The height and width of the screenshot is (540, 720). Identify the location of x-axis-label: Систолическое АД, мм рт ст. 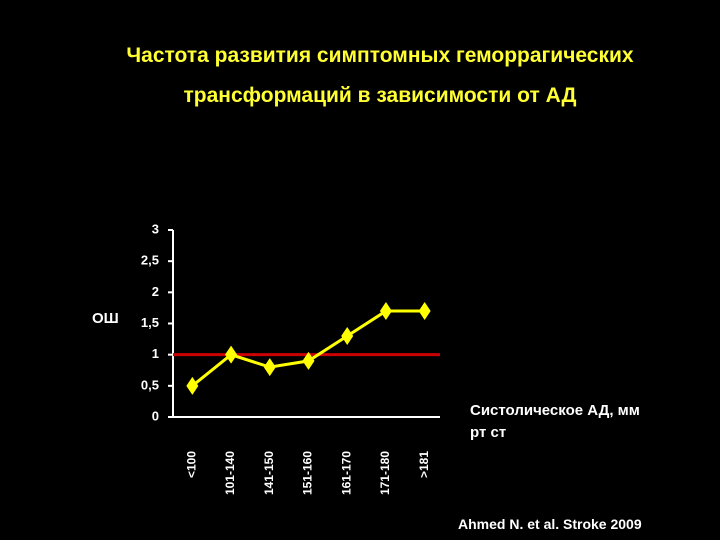
(555, 421).